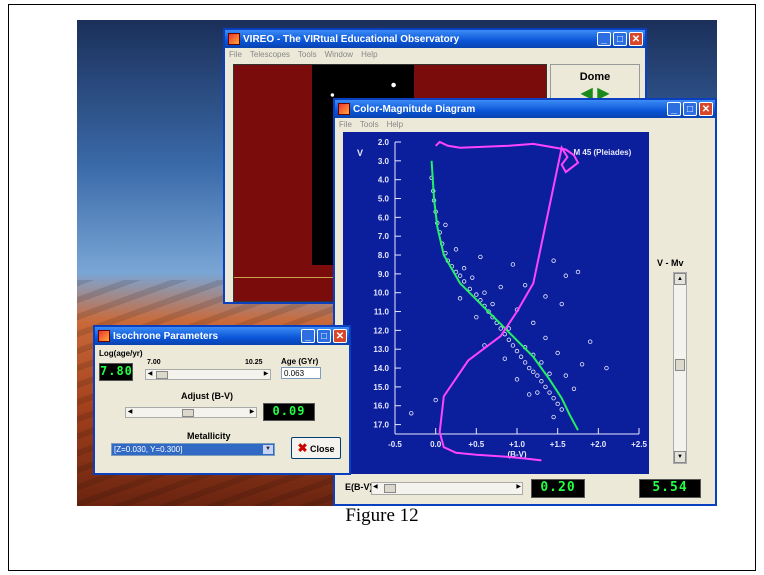 The height and width of the screenshot is (575, 764). What do you see at coordinates (602, 152) in the screenshot?
I see `chart-title: M 45 (Pleiades)` at bounding box center [602, 152].